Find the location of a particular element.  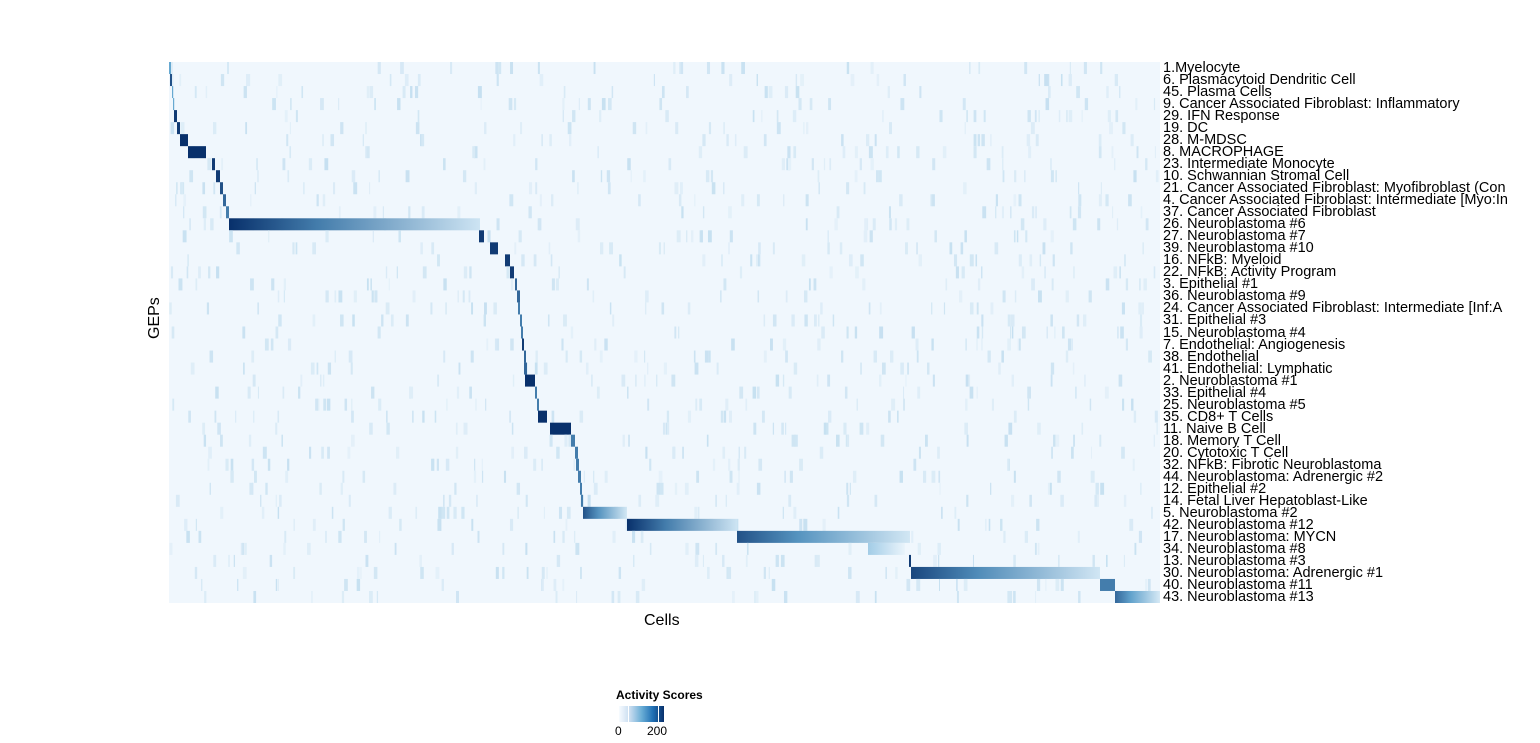

row-label: 35. CD8+ T Cells is located at coordinates (1218, 416).